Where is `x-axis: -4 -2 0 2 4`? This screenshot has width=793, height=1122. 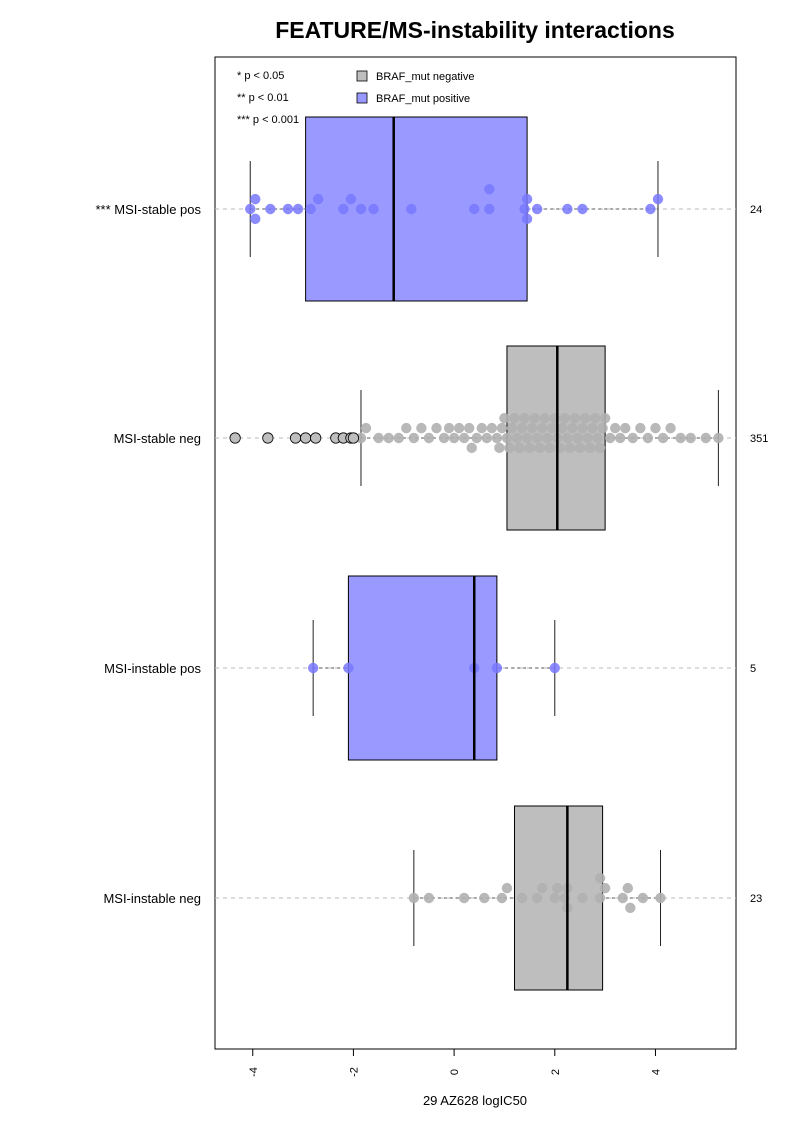
x-axis: -4 -2 0 2 4 is located at coordinates (455, 1062).